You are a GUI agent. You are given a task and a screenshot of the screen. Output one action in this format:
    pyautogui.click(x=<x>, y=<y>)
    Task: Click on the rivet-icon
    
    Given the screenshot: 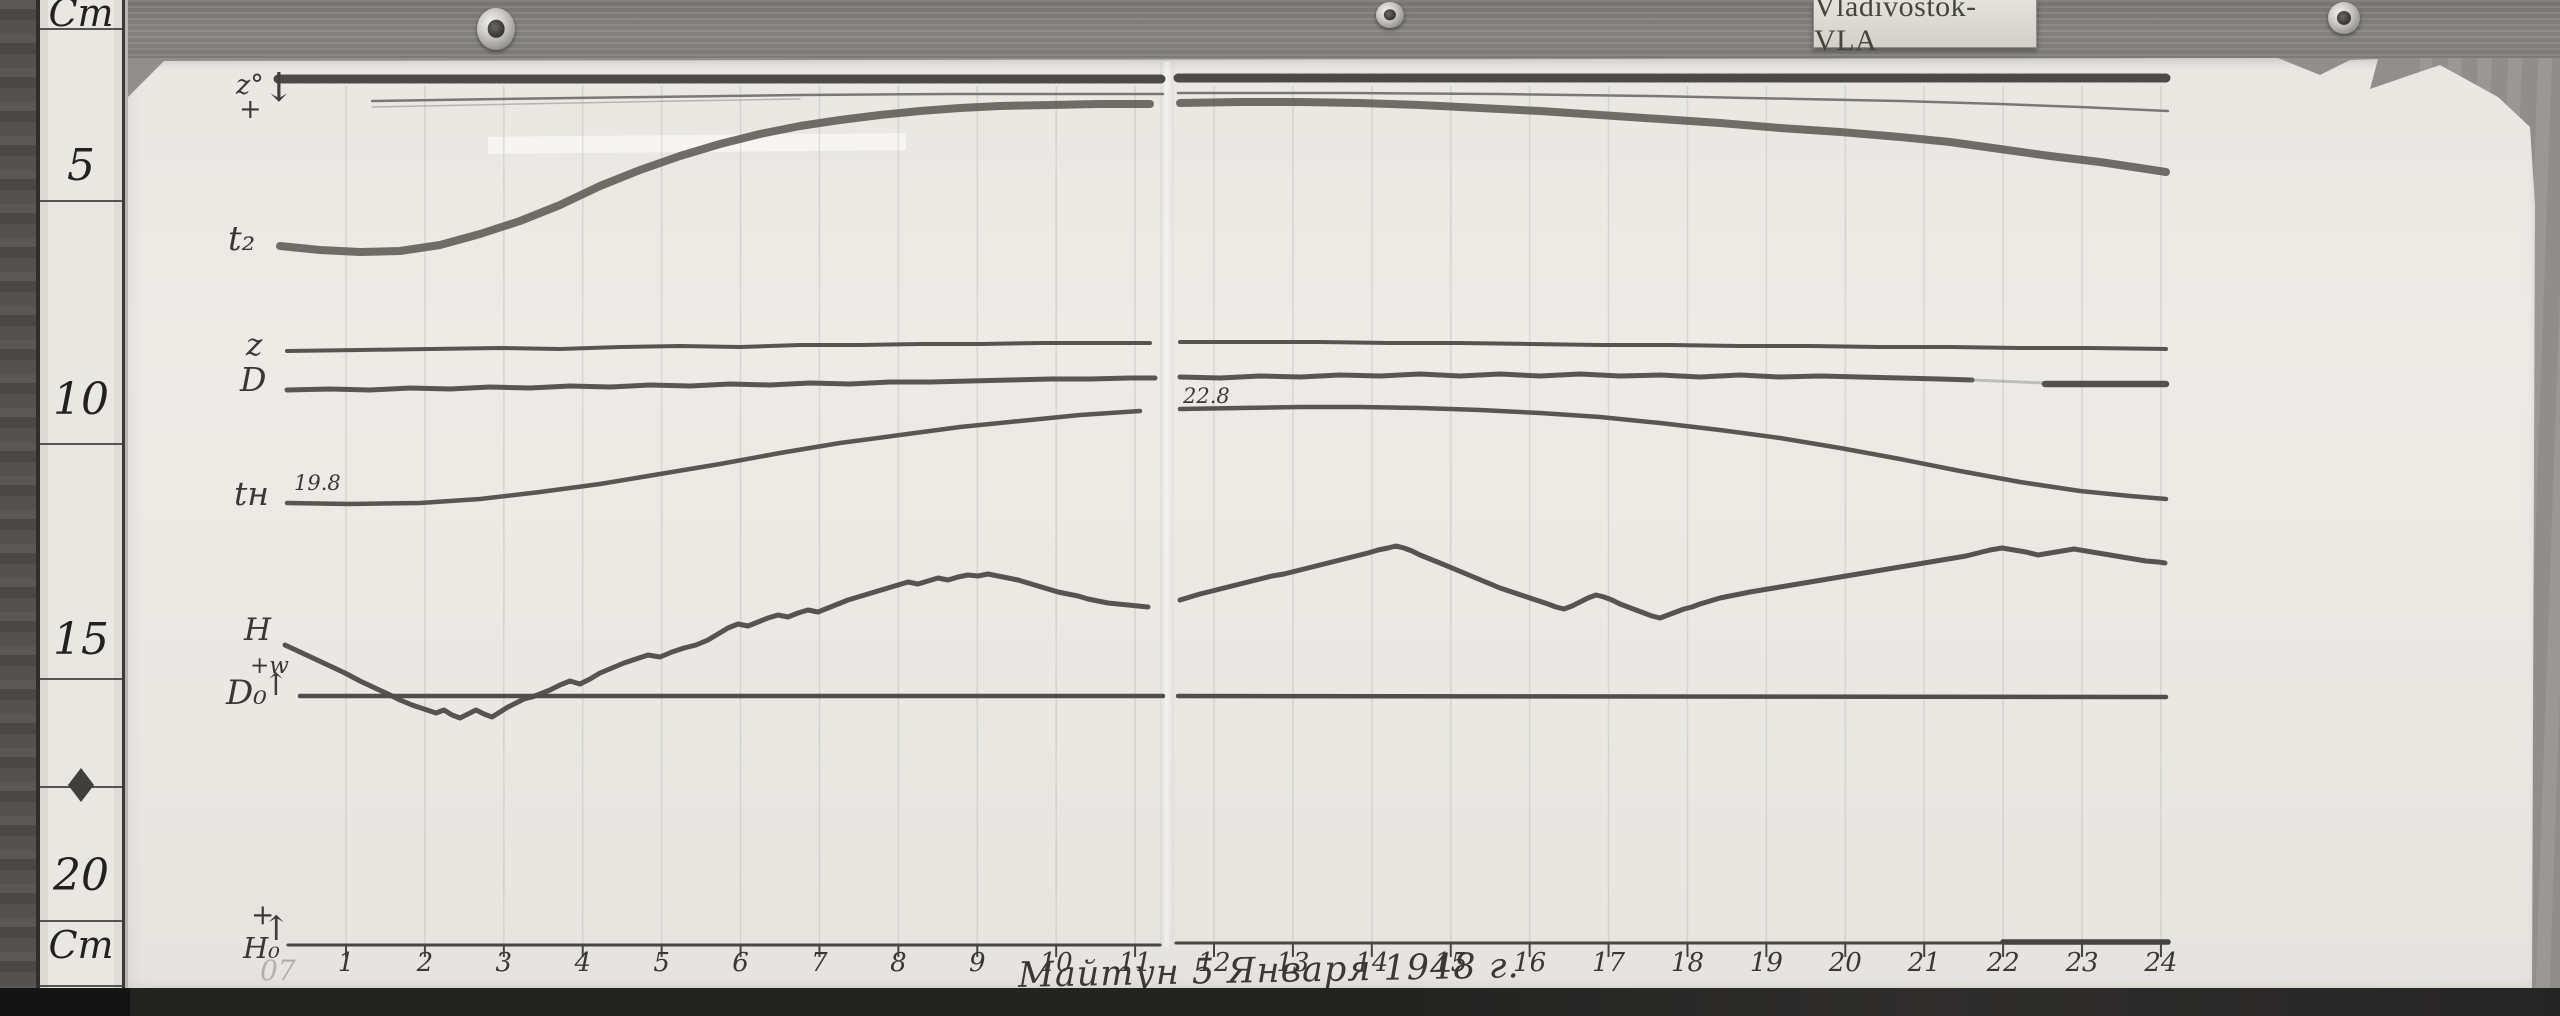 What is the action you would take?
    pyautogui.click(x=81, y=785)
    